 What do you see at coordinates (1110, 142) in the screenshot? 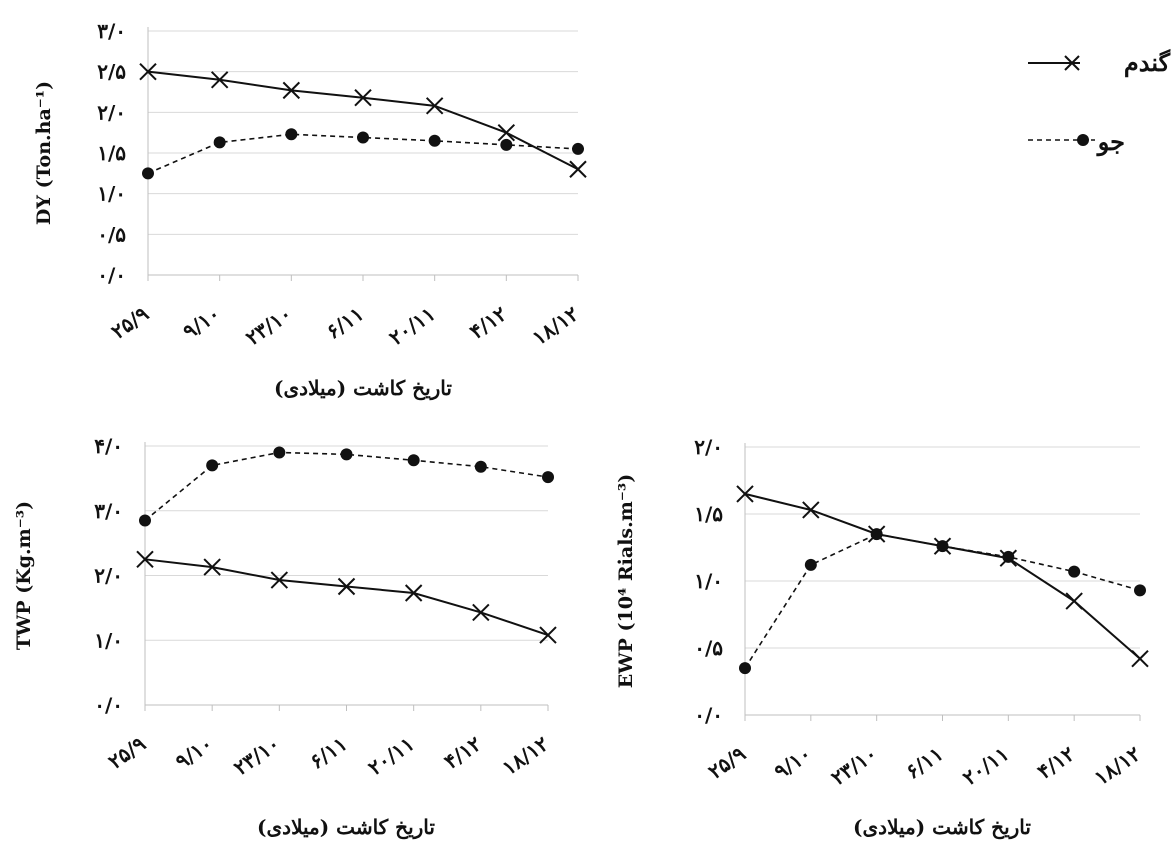
I see `legend-label-barley: جو` at bounding box center [1110, 142].